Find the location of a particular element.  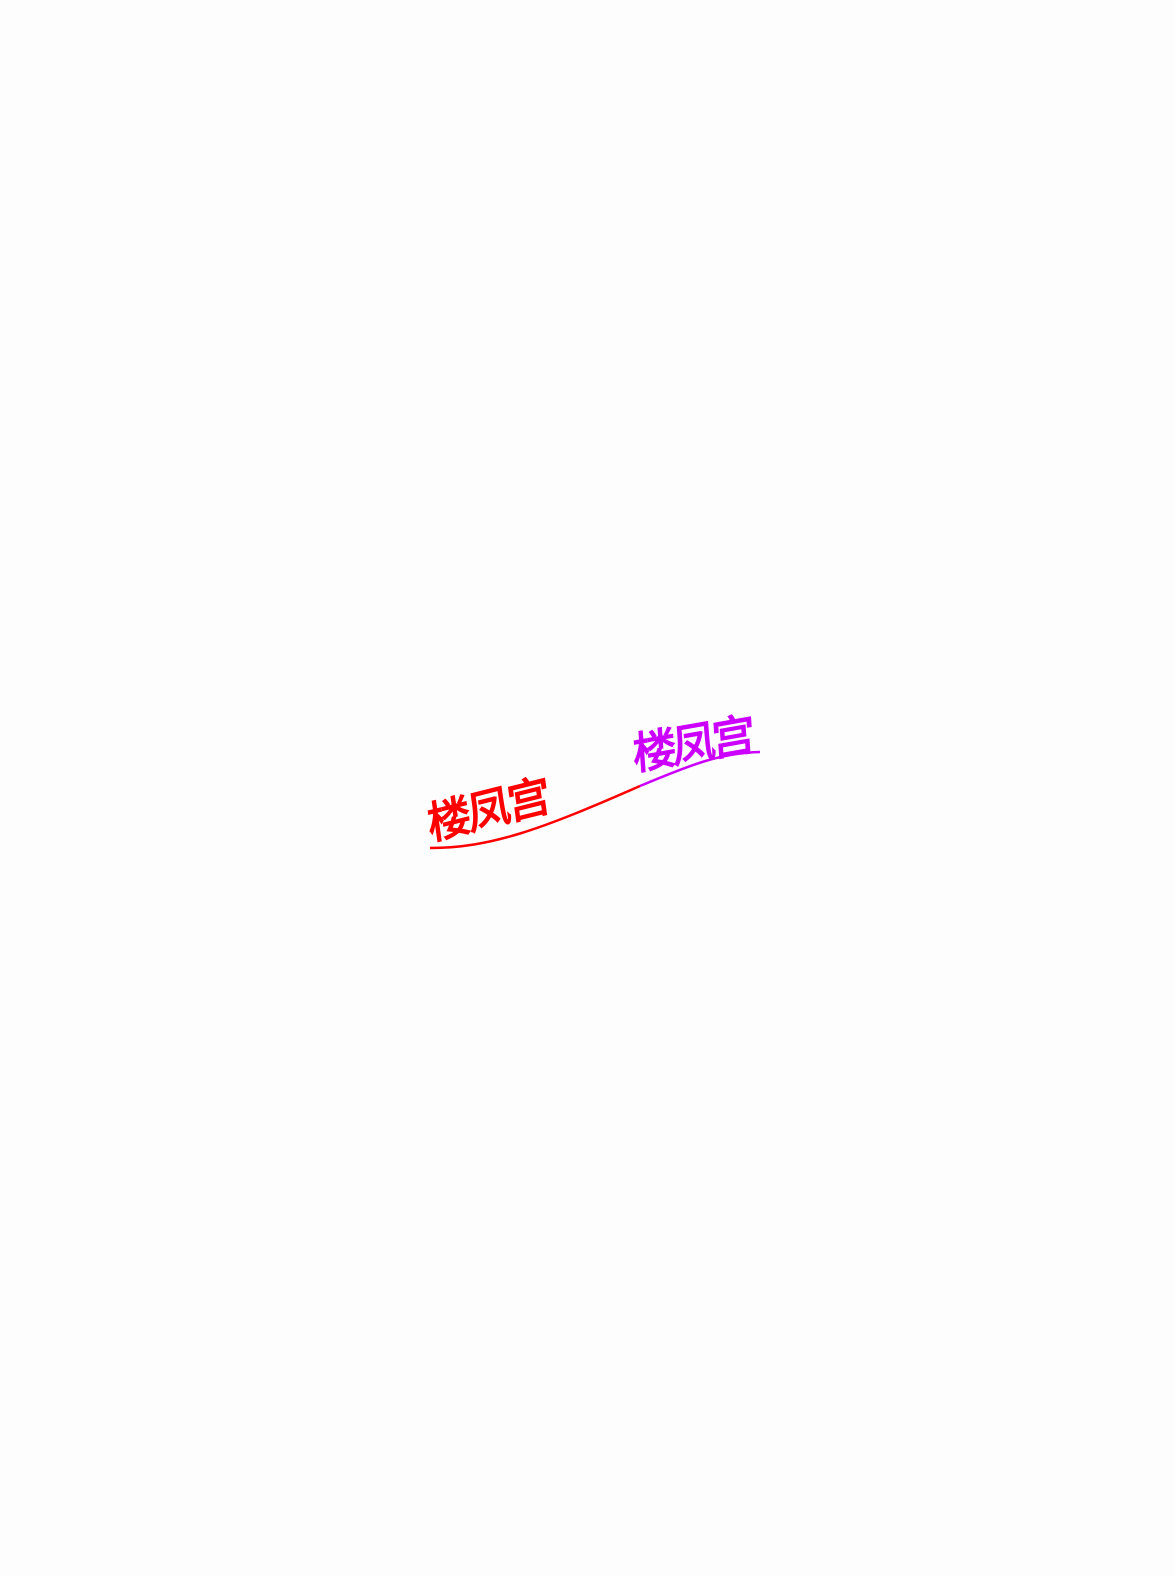

wave-line-red is located at coordinates (535, 817).